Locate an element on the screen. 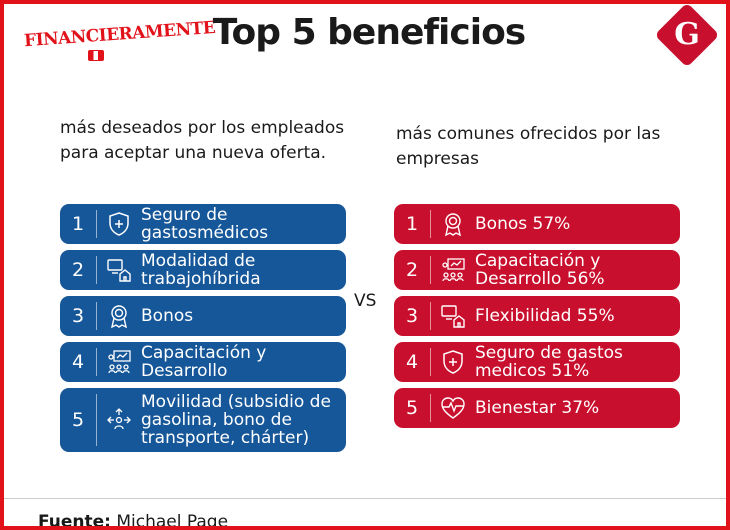 The image size is (730, 530). item-label: Flexibilidad 55% is located at coordinates (545, 316).